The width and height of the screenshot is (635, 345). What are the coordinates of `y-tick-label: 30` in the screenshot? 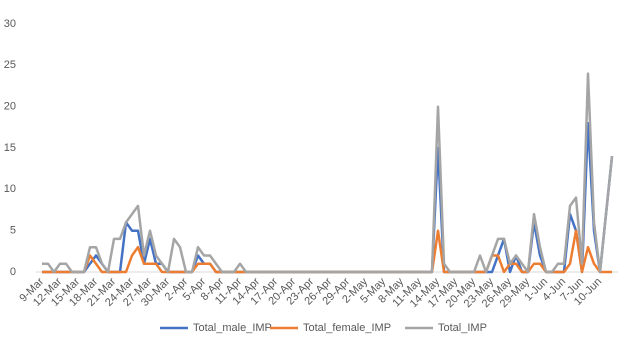 It's located at (10, 24).